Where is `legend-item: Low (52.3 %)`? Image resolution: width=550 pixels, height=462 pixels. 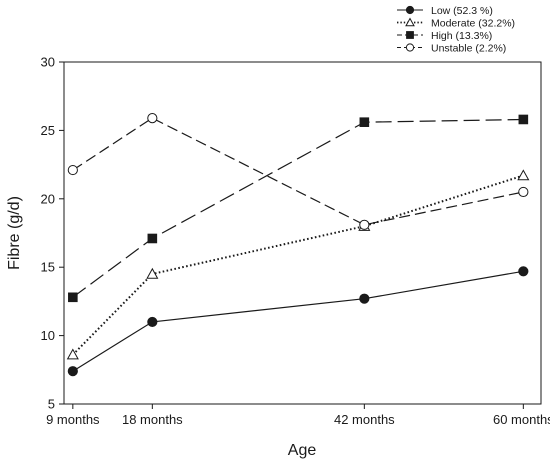
legend-item: Low (52.3 %) is located at coordinates (445, 11).